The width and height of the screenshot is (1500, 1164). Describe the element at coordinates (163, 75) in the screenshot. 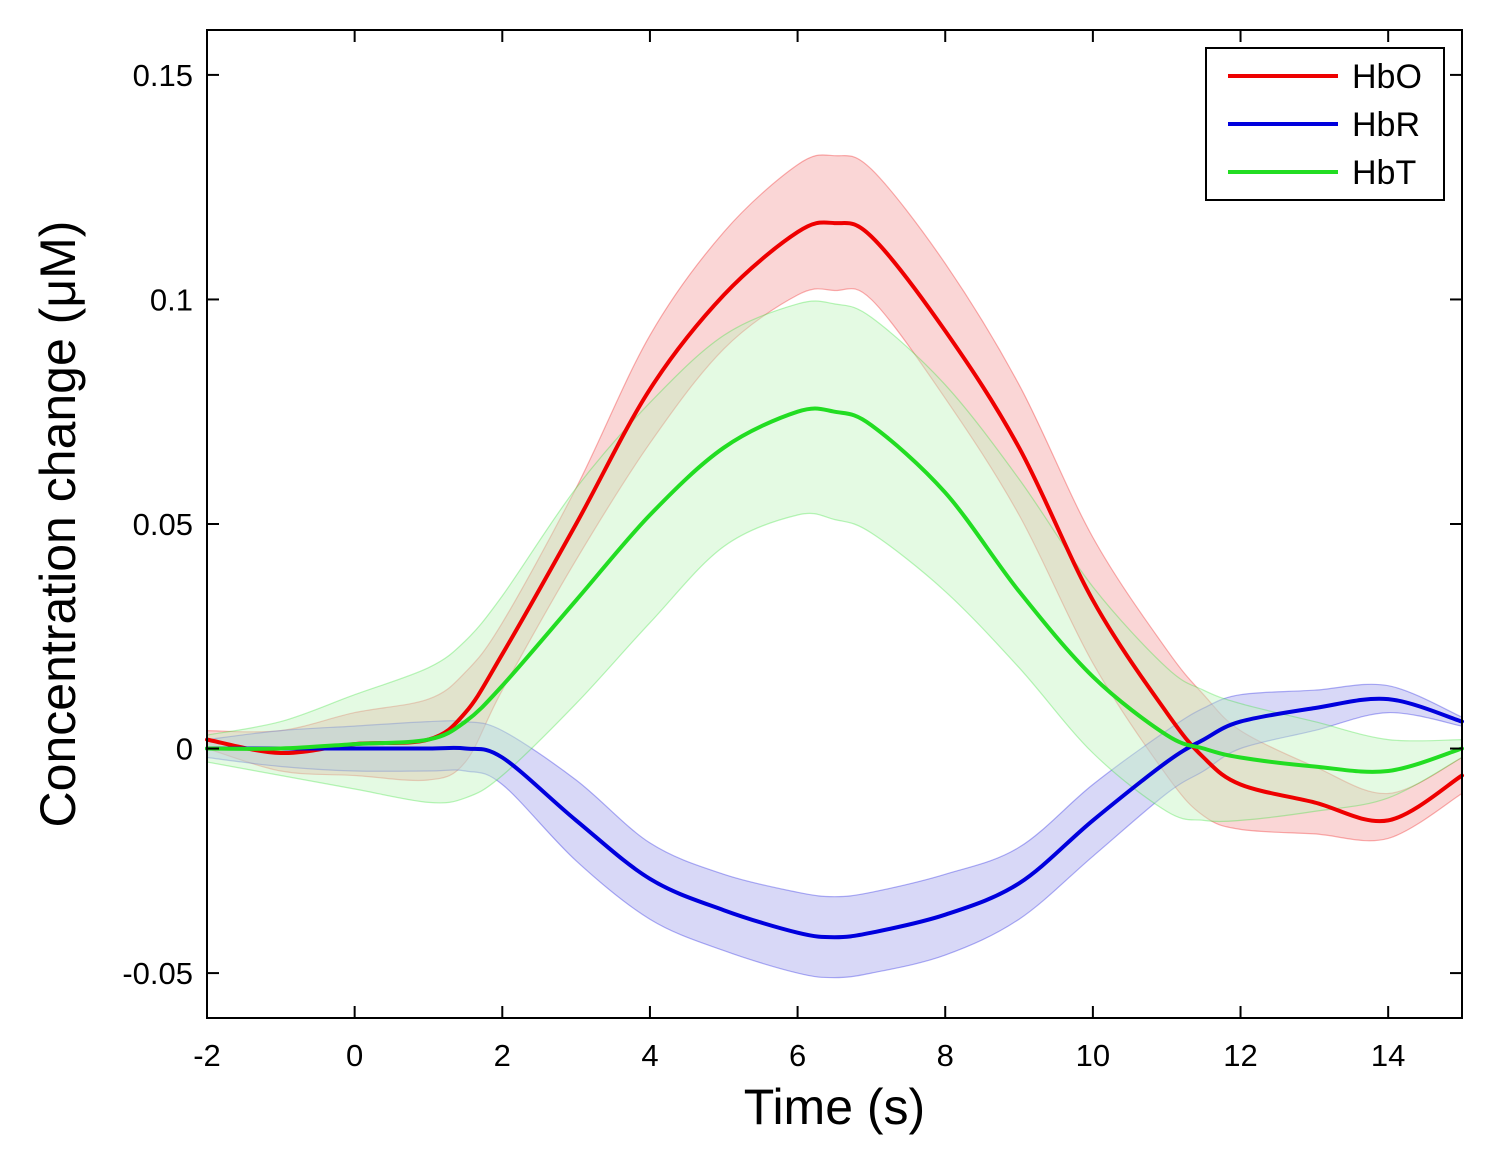

I see `y-tick-label: 0.15` at that location.